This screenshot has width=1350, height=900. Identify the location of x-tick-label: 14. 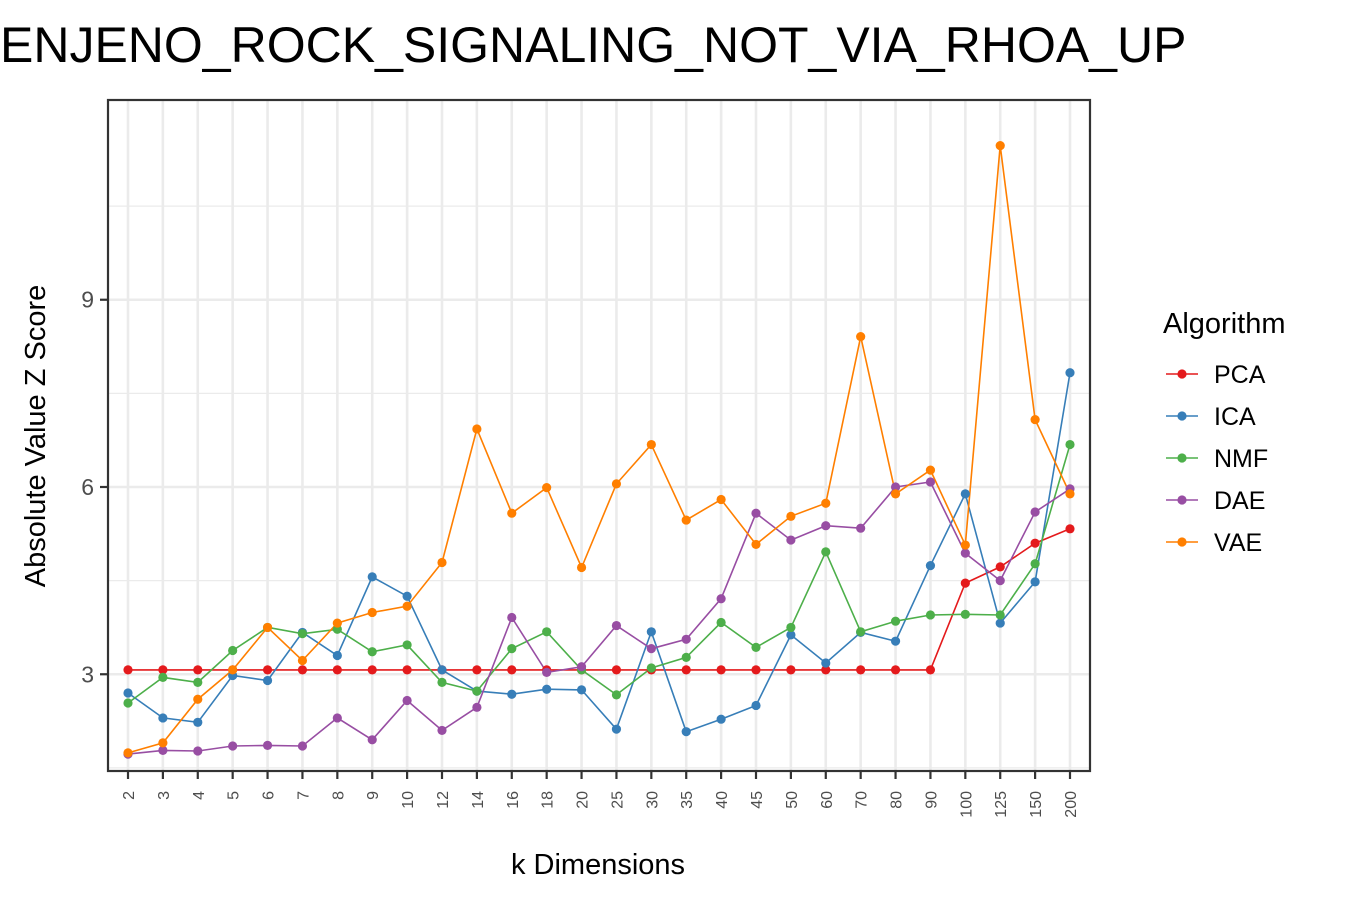
(478, 800).